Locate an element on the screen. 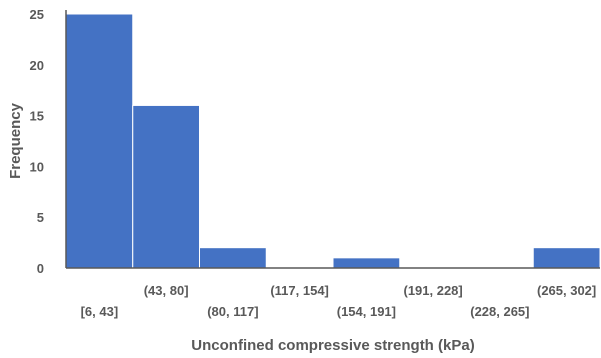 The height and width of the screenshot is (358, 601). y-tick-label: 15 is located at coordinates (37, 116).